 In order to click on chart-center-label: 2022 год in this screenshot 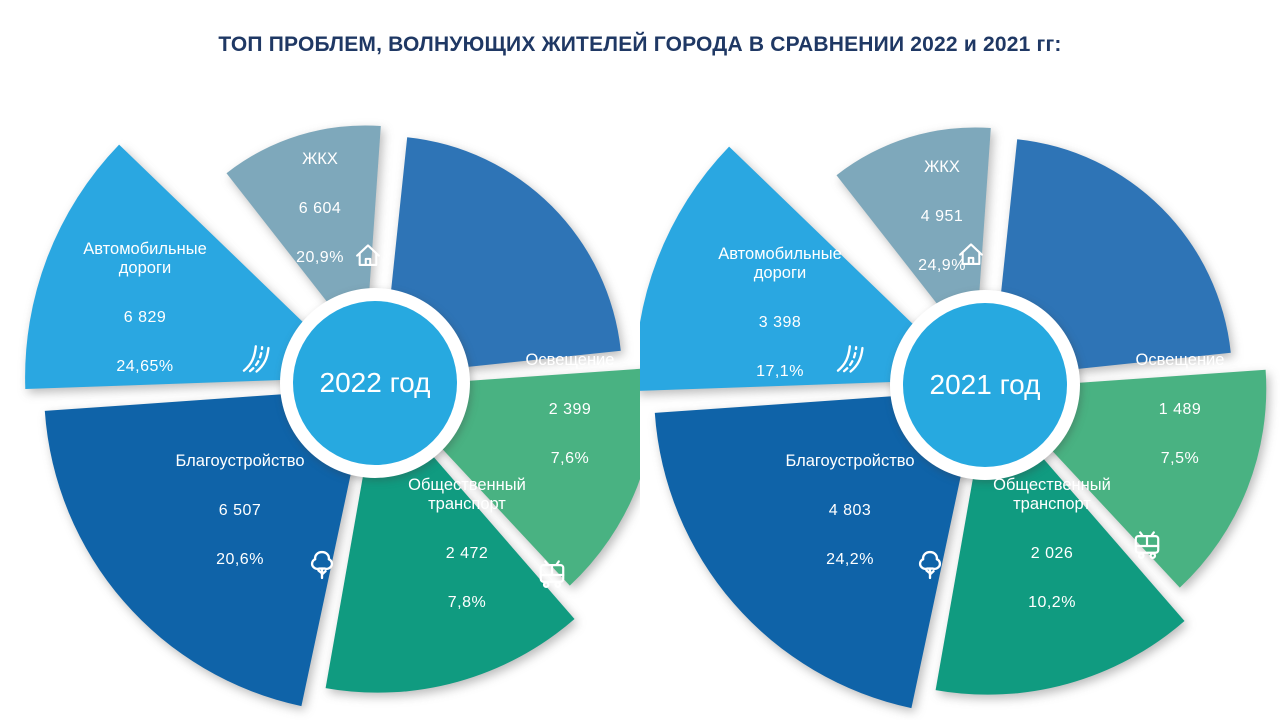, I will do `click(375, 382)`.